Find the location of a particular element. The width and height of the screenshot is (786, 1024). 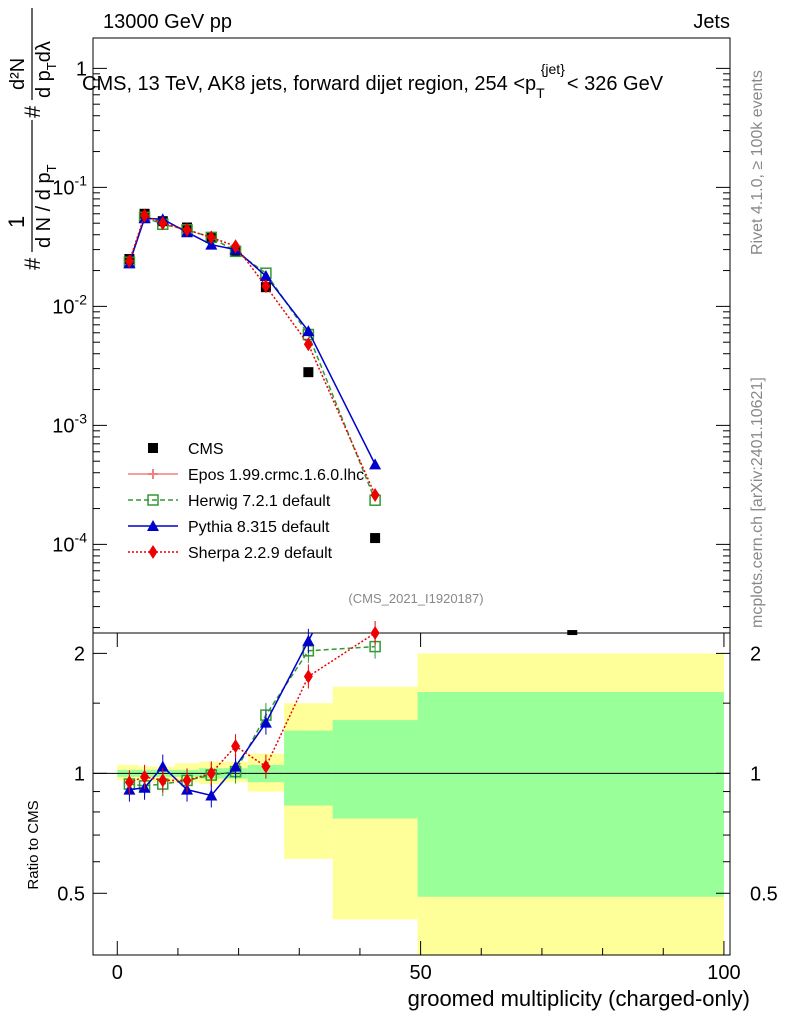

legend-label: CMS is located at coordinates (206, 449).